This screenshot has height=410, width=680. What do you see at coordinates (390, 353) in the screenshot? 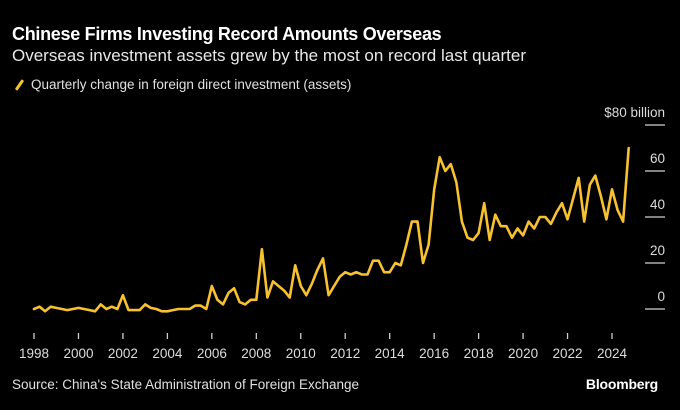
I see `x-tick-label: 2014` at bounding box center [390, 353].